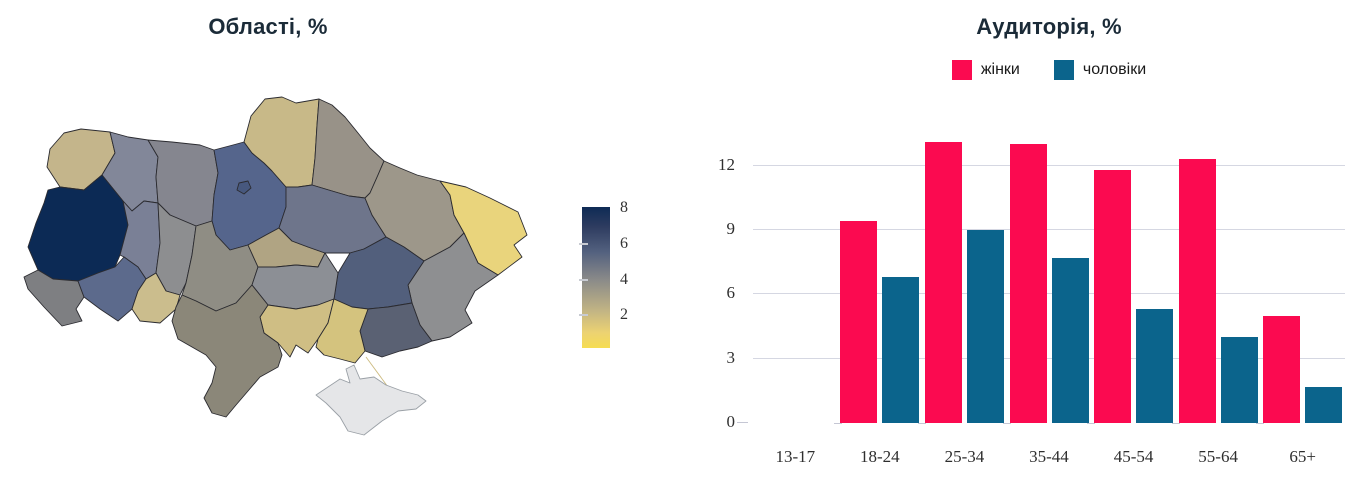  What do you see at coordinates (1282, 369) in the screenshot?
I see `bar-жінки-65+` at bounding box center [1282, 369].